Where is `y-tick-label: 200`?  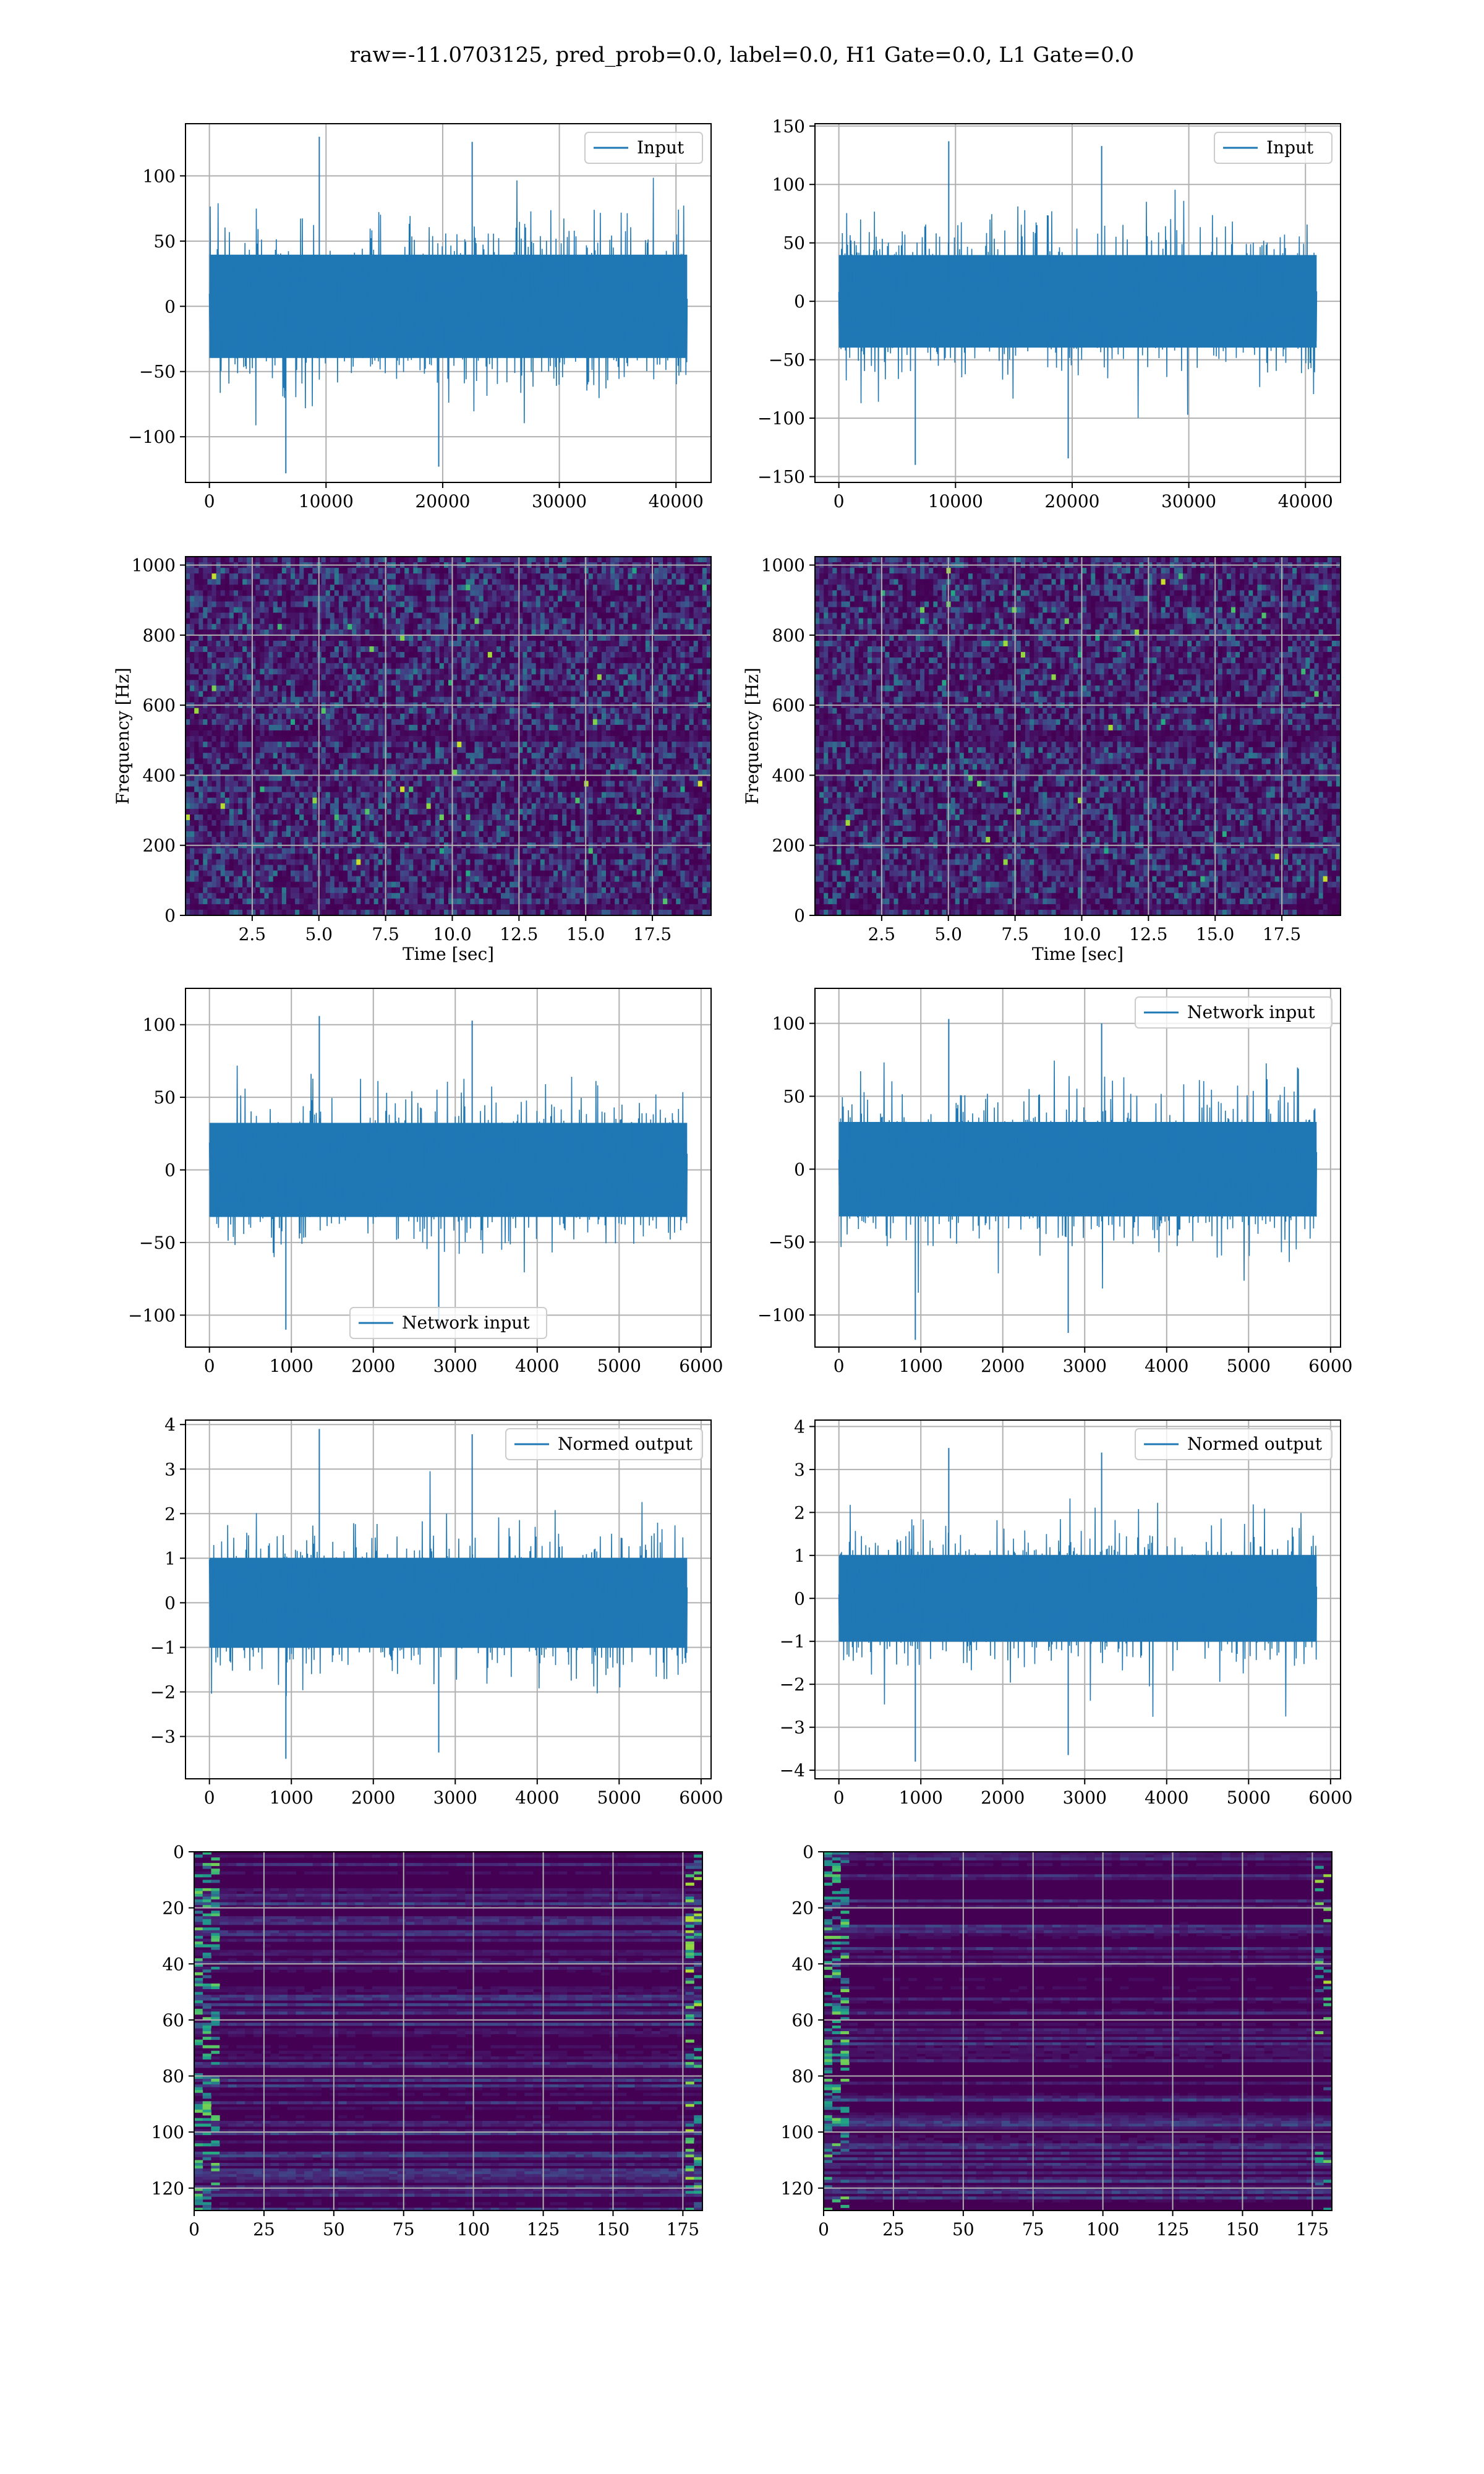
y-tick-label: 200 is located at coordinates (159, 846).